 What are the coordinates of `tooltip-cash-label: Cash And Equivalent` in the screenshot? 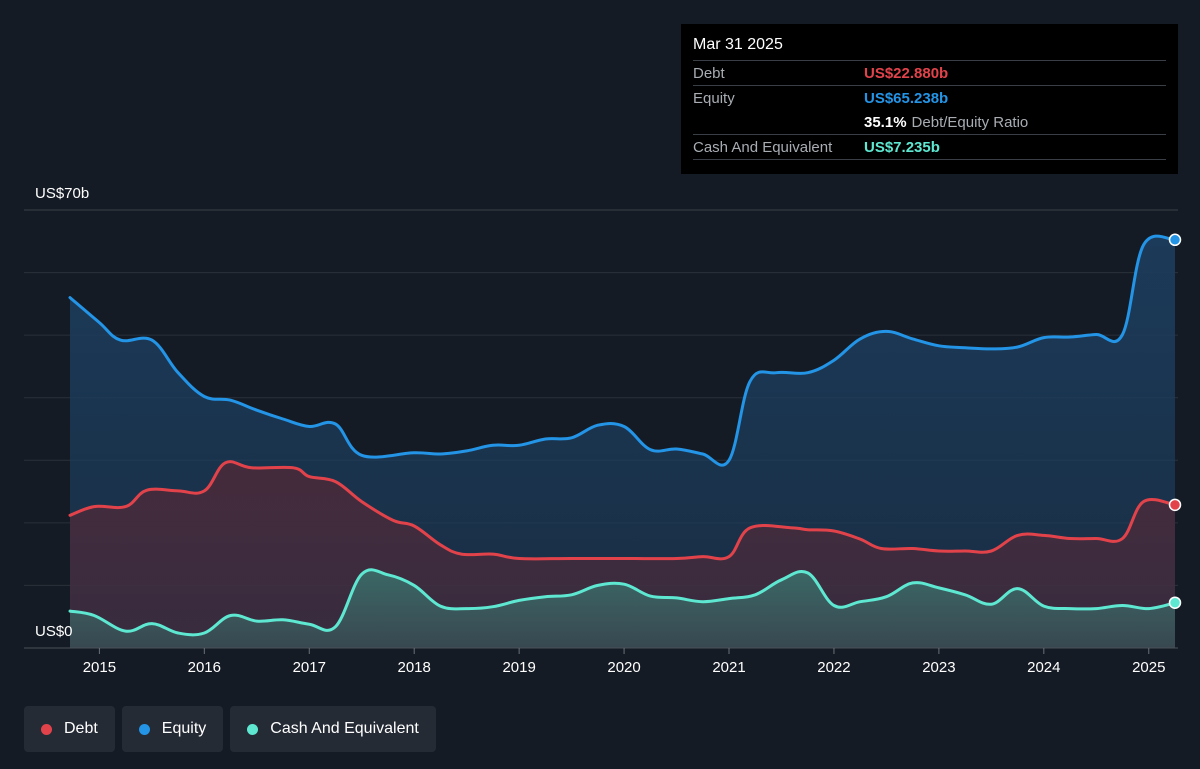 It's located at (763, 147).